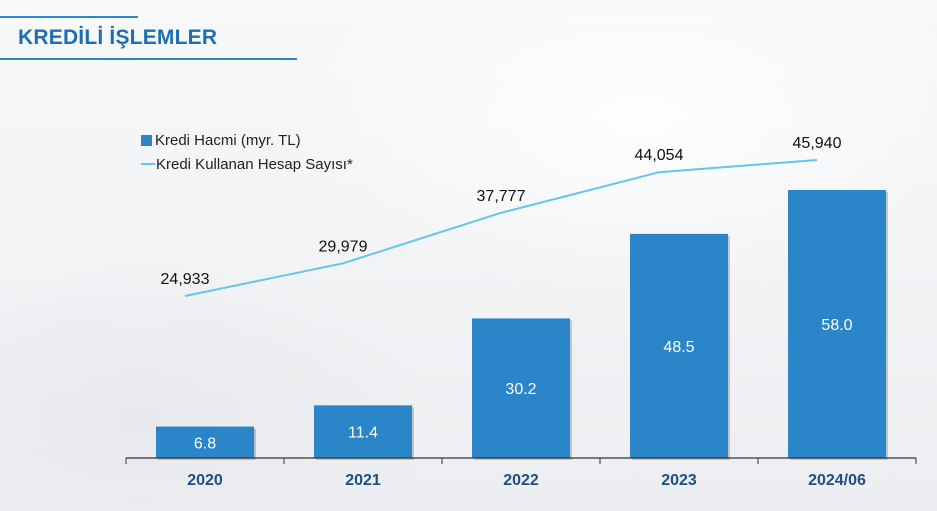  I want to click on line-value-label: 24,933, so click(185, 279).